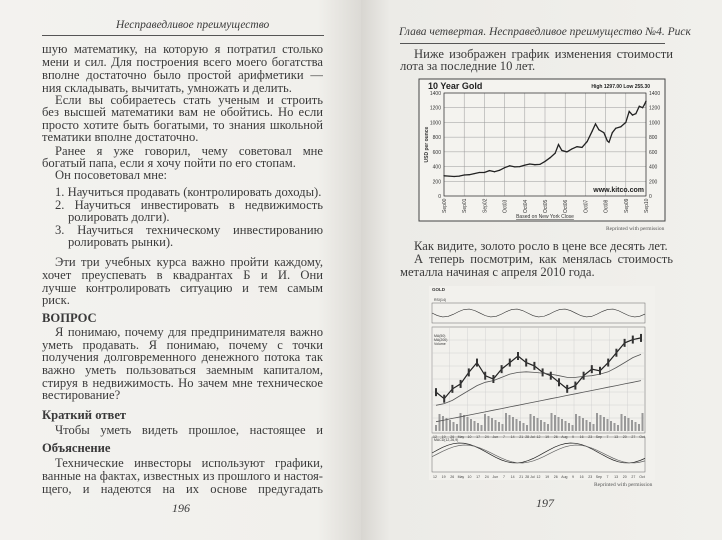  I want to click on x-axis-label: Based on New York Close, so click(545, 217).